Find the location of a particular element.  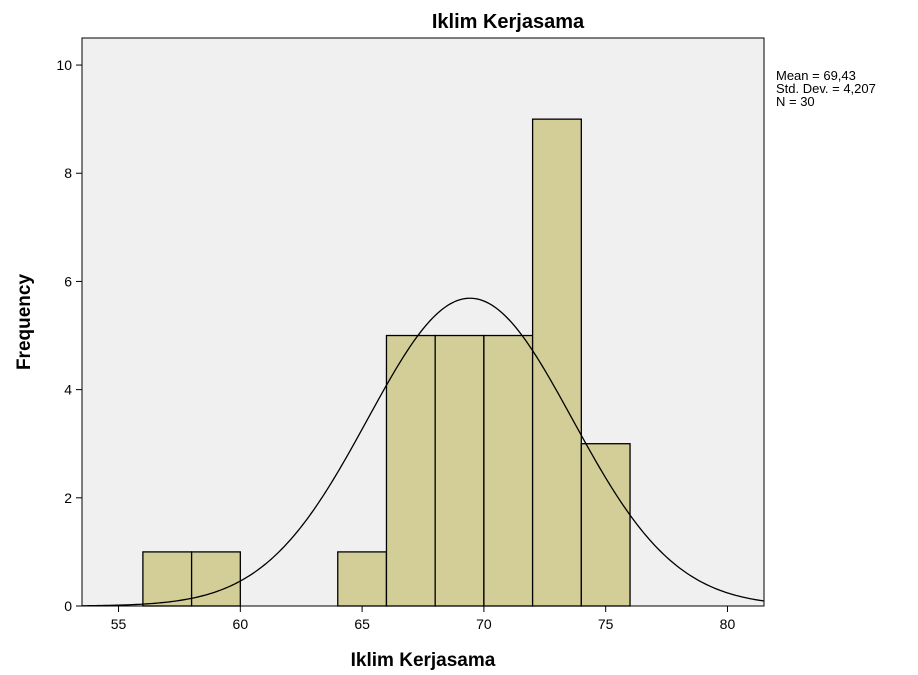

stats-box: Mean = 69,43 Std. Dev. = 4,207 N = 30 is located at coordinates (826, 88).